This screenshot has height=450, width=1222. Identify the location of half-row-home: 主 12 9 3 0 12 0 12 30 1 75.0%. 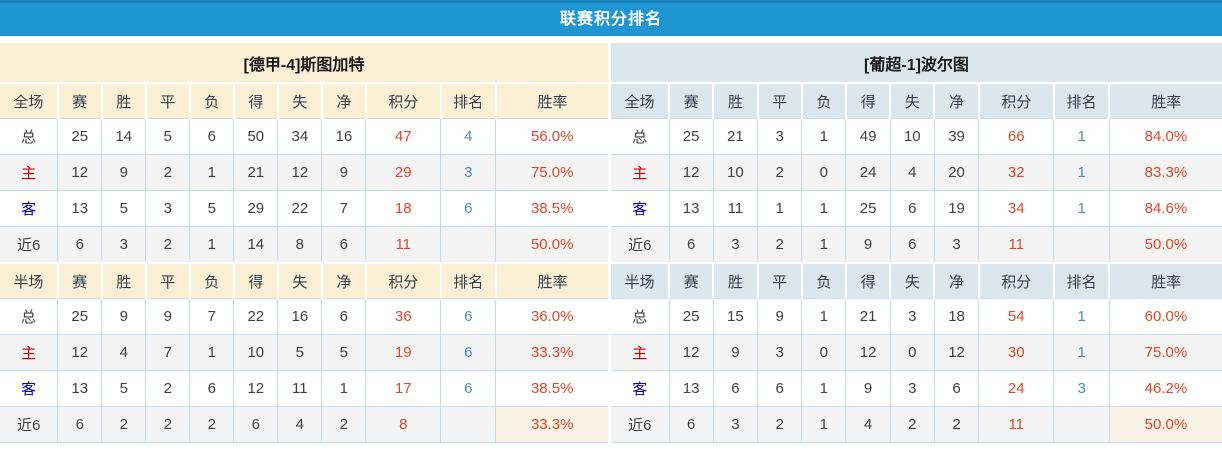
(916, 352).